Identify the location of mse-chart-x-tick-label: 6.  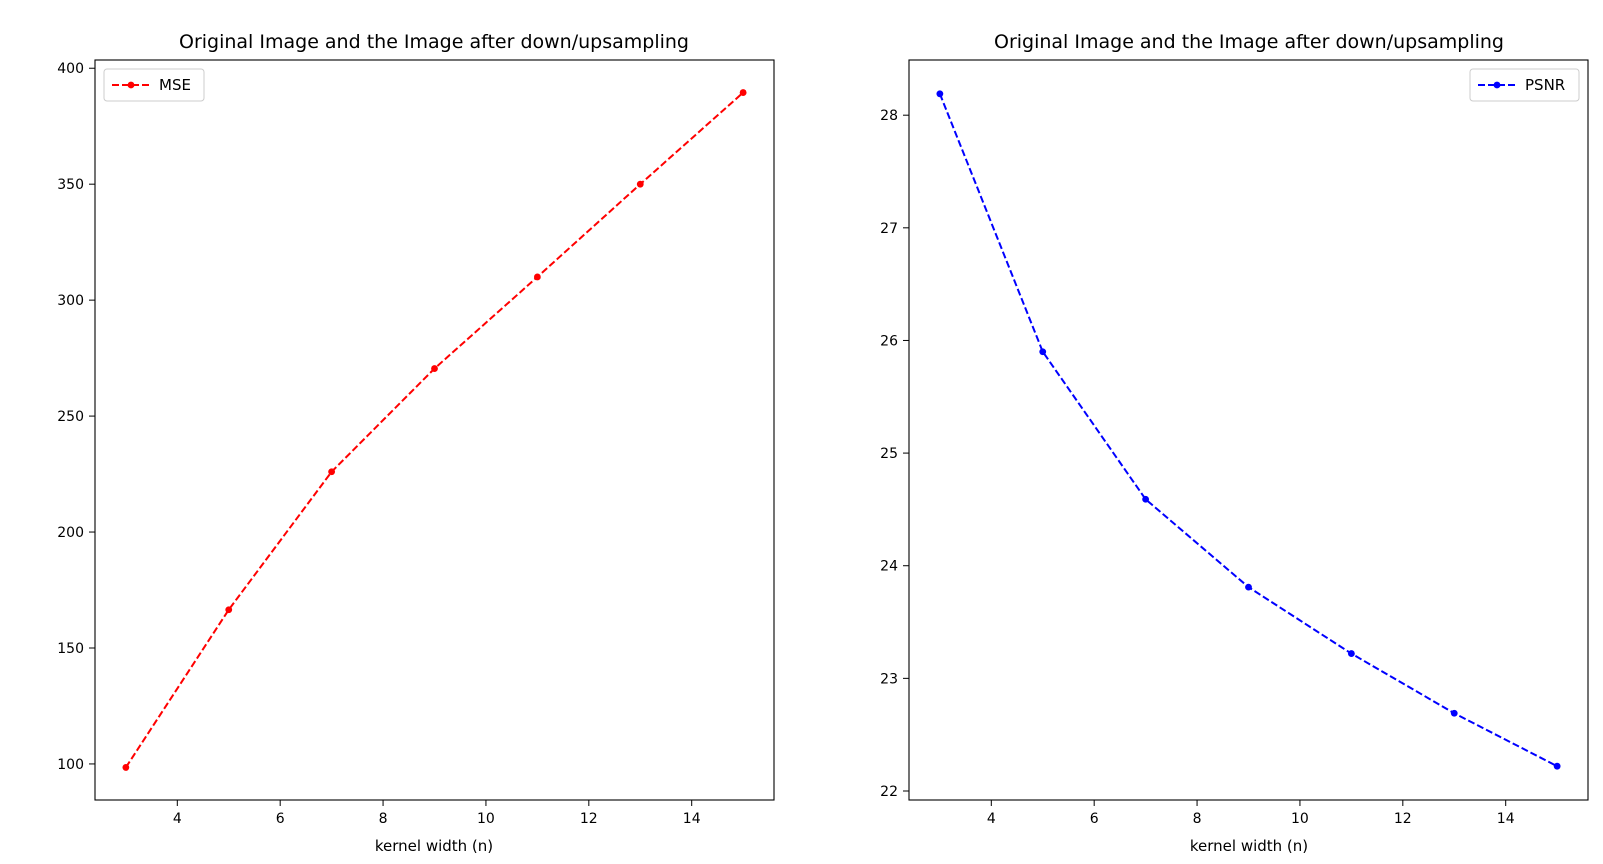
(280, 819).